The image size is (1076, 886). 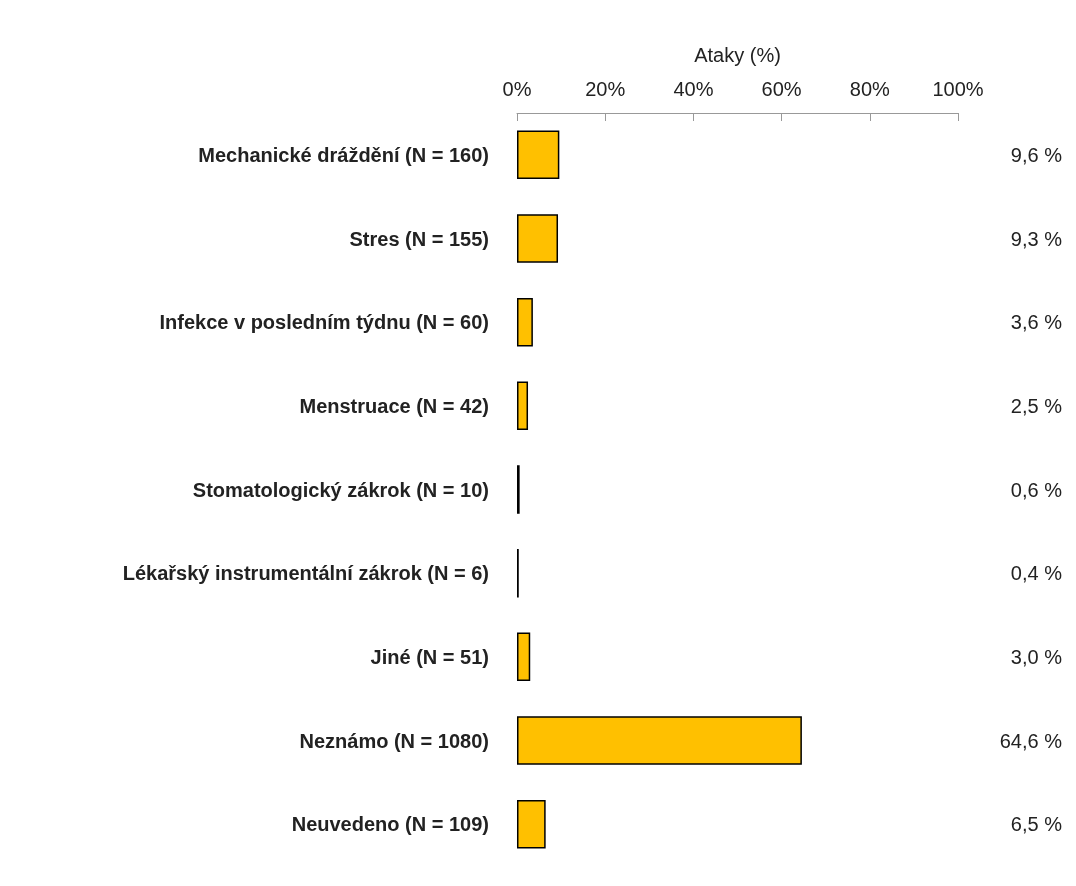 I want to click on data-label: 0,4 %, so click(x=1036, y=573).